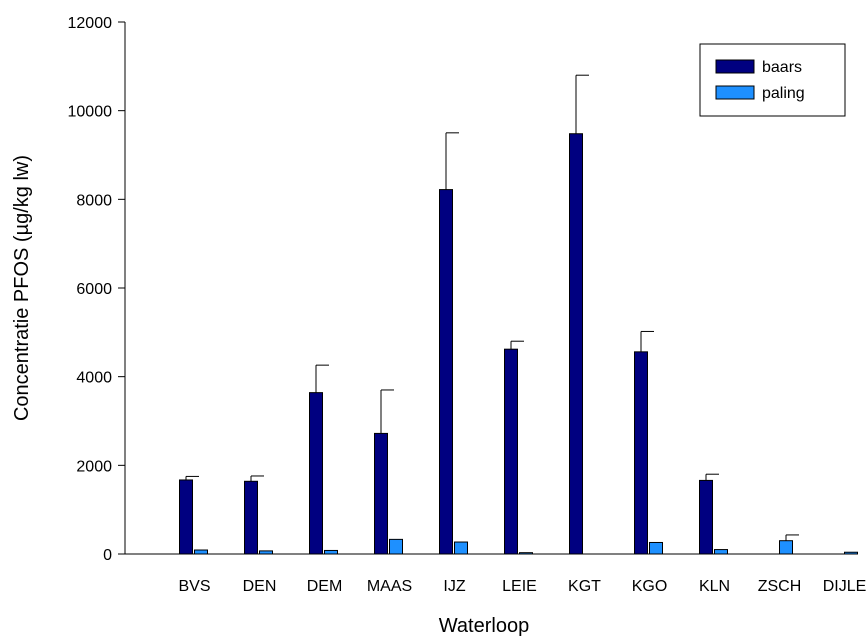  I want to click on x-tick-label: DEN, so click(260, 586).